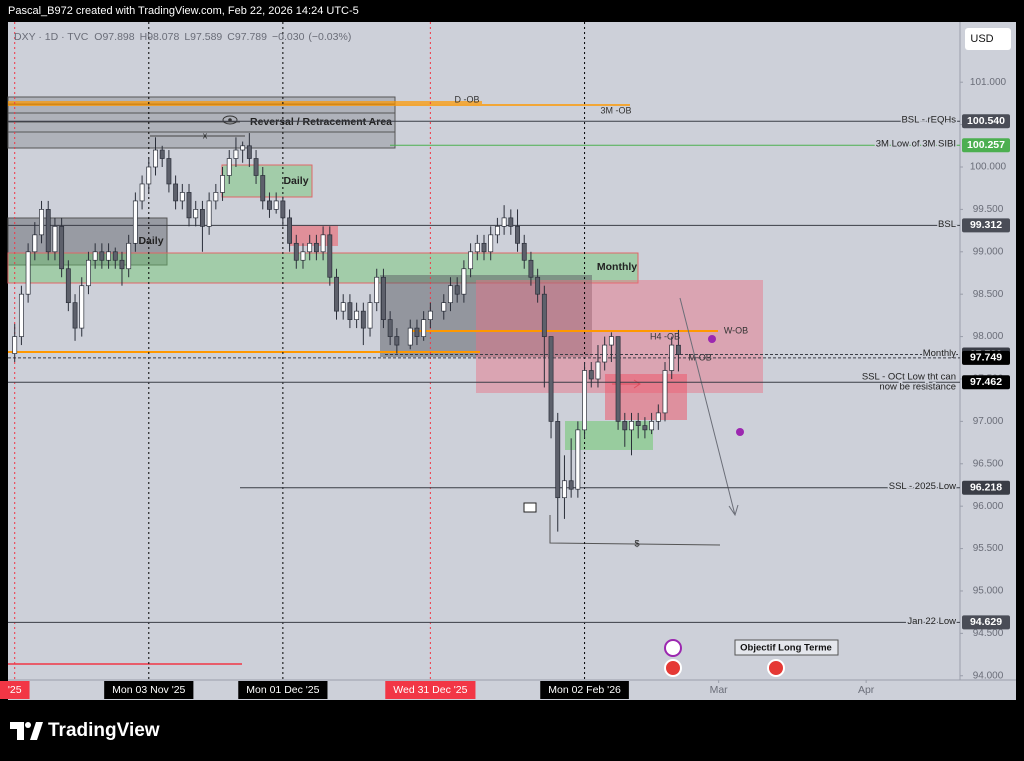 Image resolution: width=1024 pixels, height=761 pixels. I want to click on price-tag-label: 94.629, so click(986, 622).